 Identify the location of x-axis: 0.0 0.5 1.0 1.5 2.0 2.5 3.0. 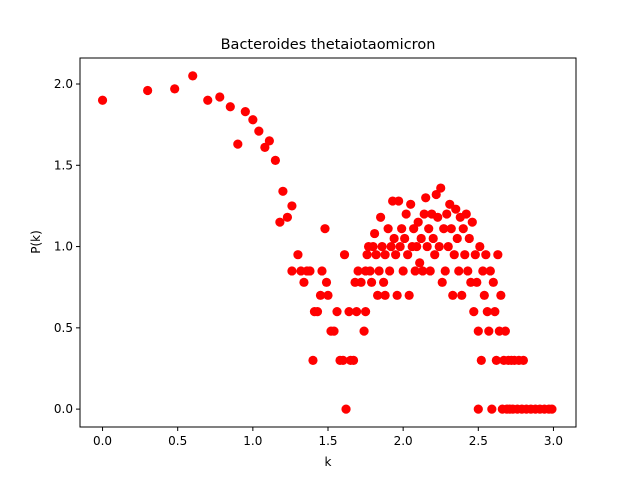
(328, 437).